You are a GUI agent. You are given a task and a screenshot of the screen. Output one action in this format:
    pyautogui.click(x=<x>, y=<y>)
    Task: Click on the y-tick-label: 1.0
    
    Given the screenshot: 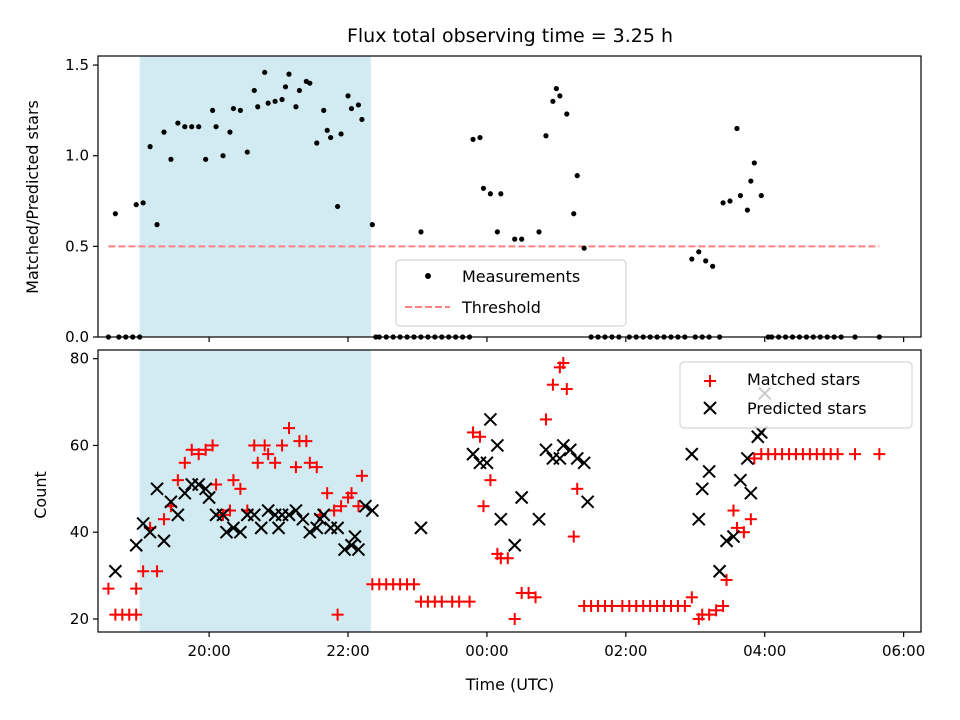 What is the action you would take?
    pyautogui.click(x=77, y=156)
    